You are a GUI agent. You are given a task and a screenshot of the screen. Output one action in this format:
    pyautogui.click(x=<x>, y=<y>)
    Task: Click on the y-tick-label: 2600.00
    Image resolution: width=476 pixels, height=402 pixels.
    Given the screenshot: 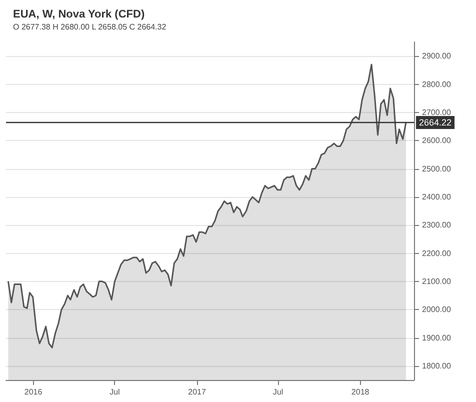 What is the action you would take?
    pyautogui.click(x=437, y=141)
    